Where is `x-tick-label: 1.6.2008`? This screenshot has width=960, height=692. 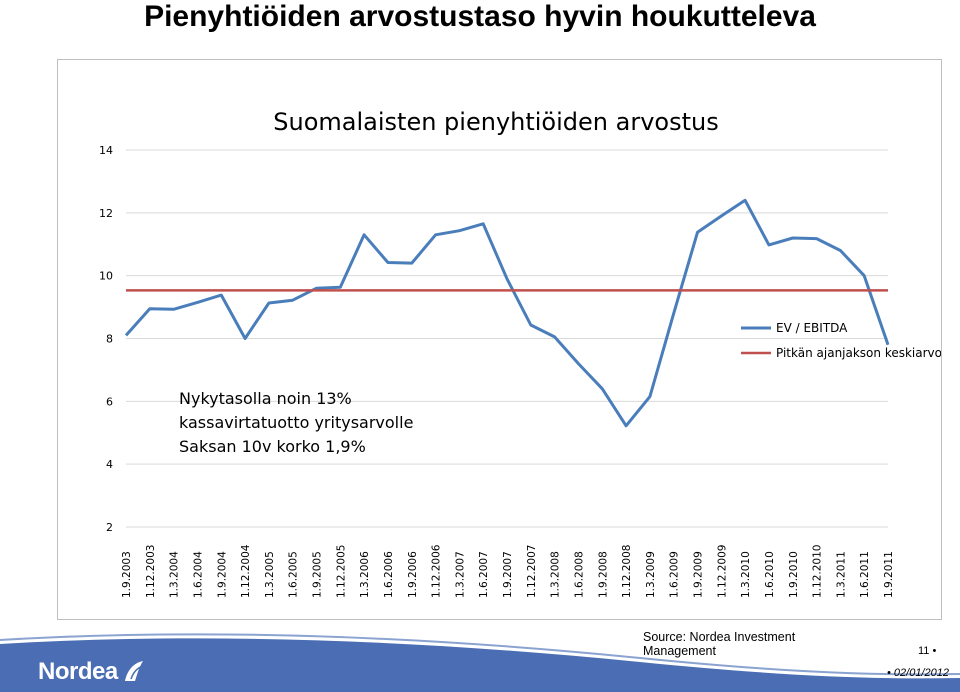
x-tick-label: 1.6.2008 is located at coordinates (579, 574).